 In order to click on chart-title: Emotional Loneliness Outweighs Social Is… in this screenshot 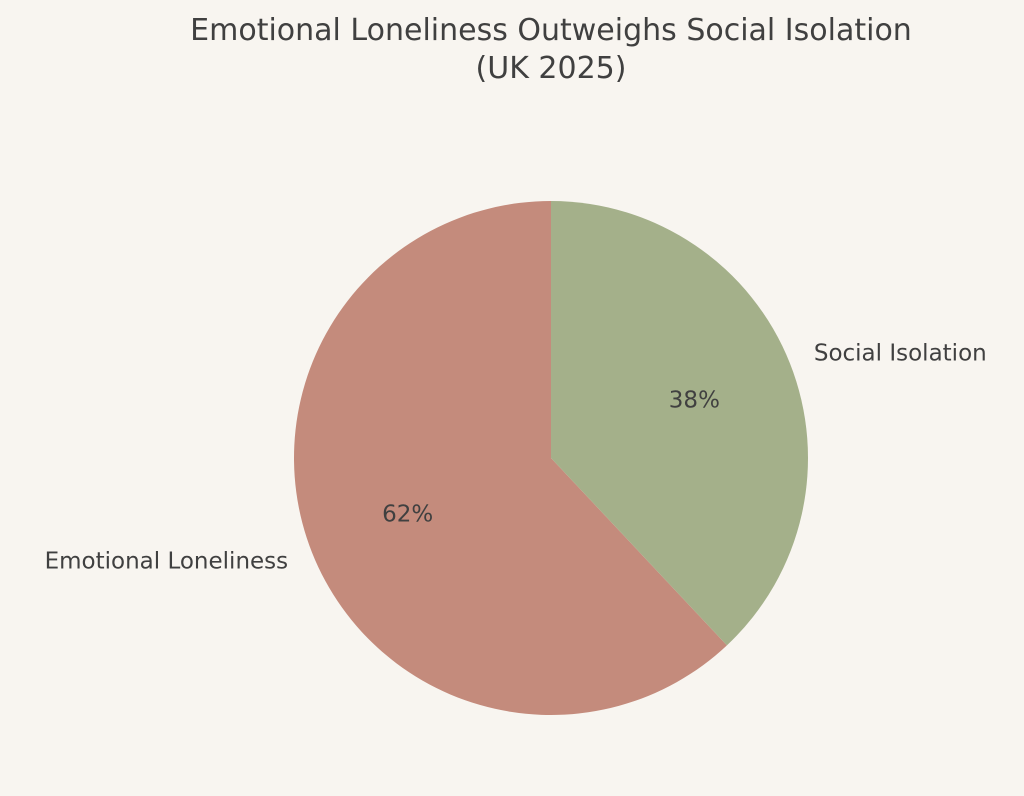, I will do `click(551, 49)`.